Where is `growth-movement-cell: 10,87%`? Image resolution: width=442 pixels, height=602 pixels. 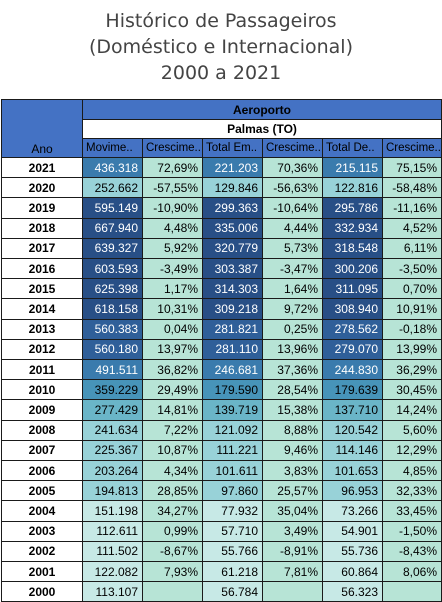 growth-movement-cell: 10,87% is located at coordinates (172, 450).